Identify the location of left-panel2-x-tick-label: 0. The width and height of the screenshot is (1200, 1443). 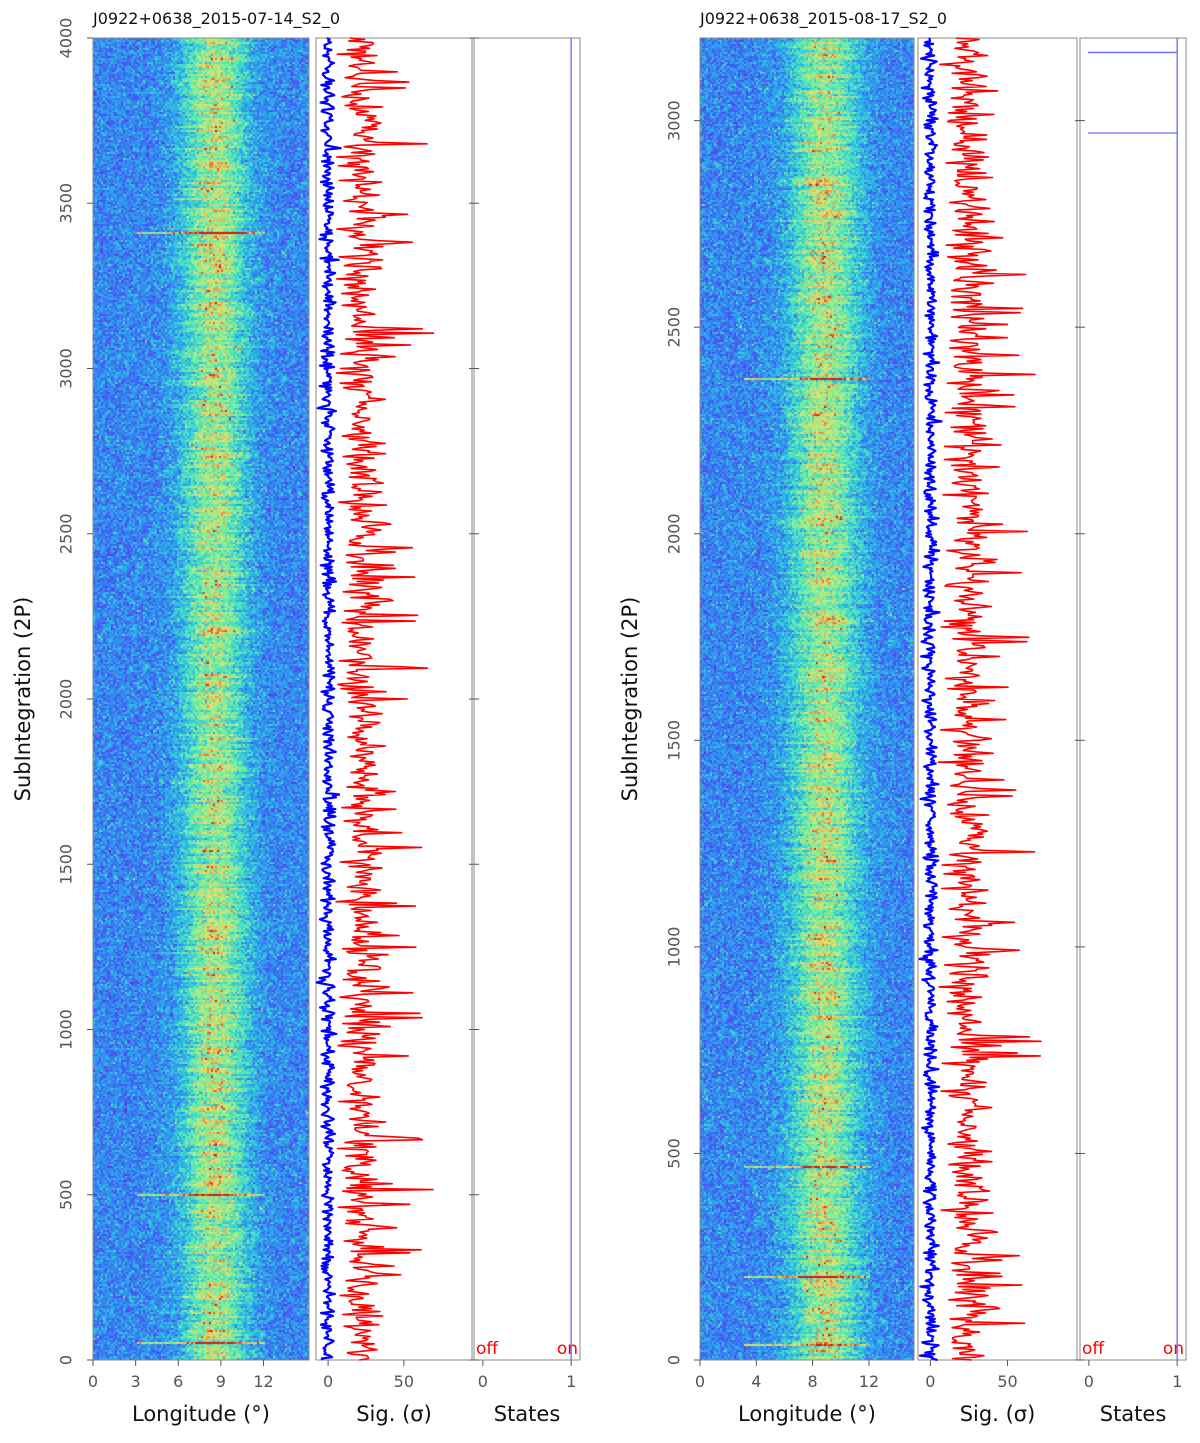
(483, 1381).